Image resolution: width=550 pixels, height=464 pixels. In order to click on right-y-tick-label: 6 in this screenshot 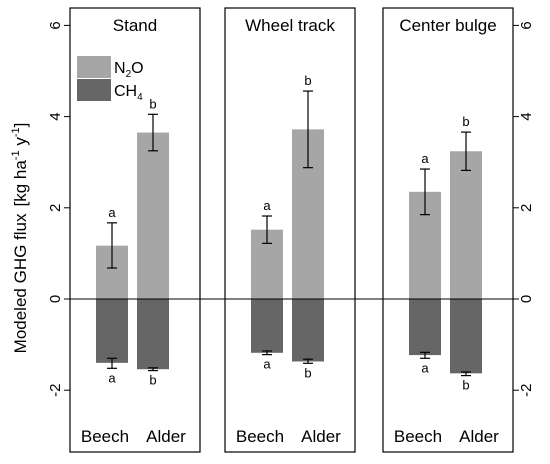, I will do `click(526, 25)`.